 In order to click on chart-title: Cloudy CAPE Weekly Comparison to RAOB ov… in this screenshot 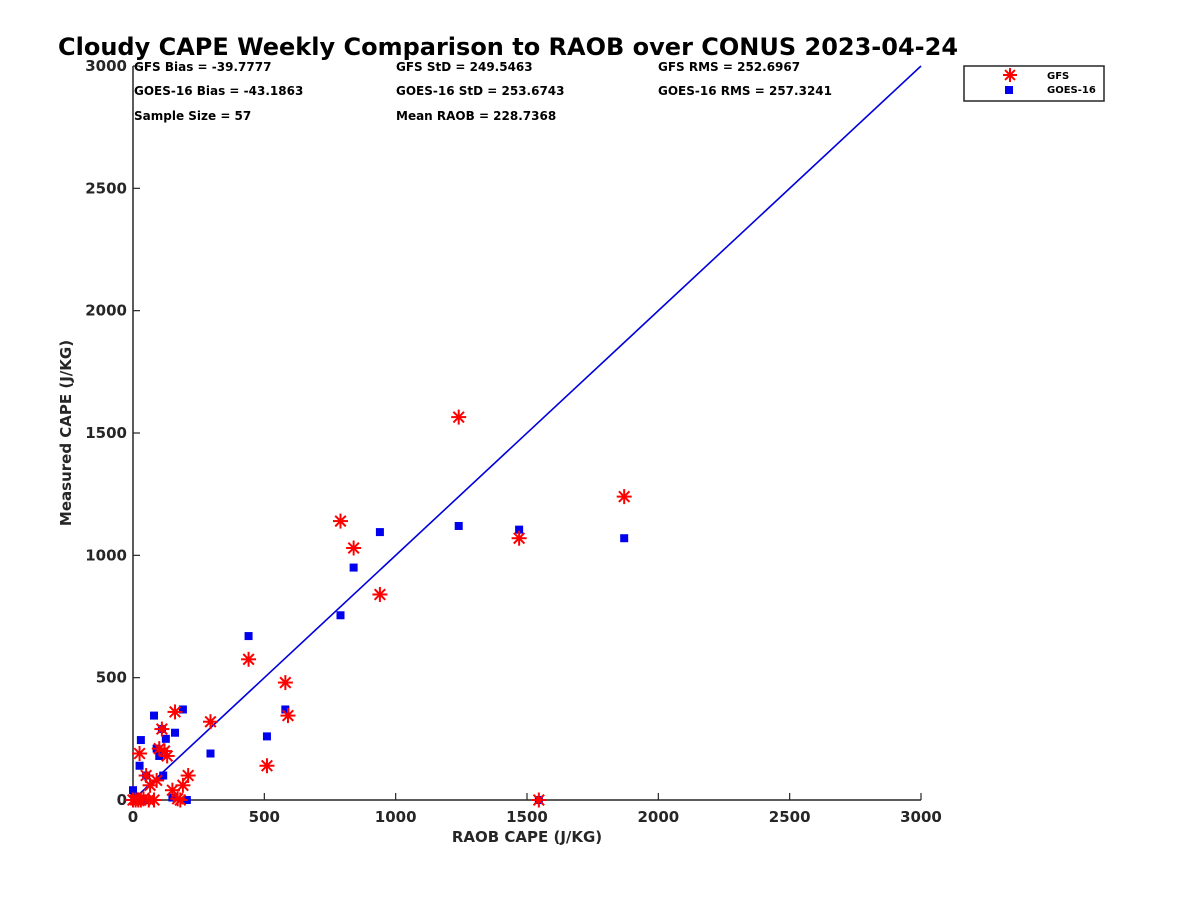, I will do `click(508, 47)`.